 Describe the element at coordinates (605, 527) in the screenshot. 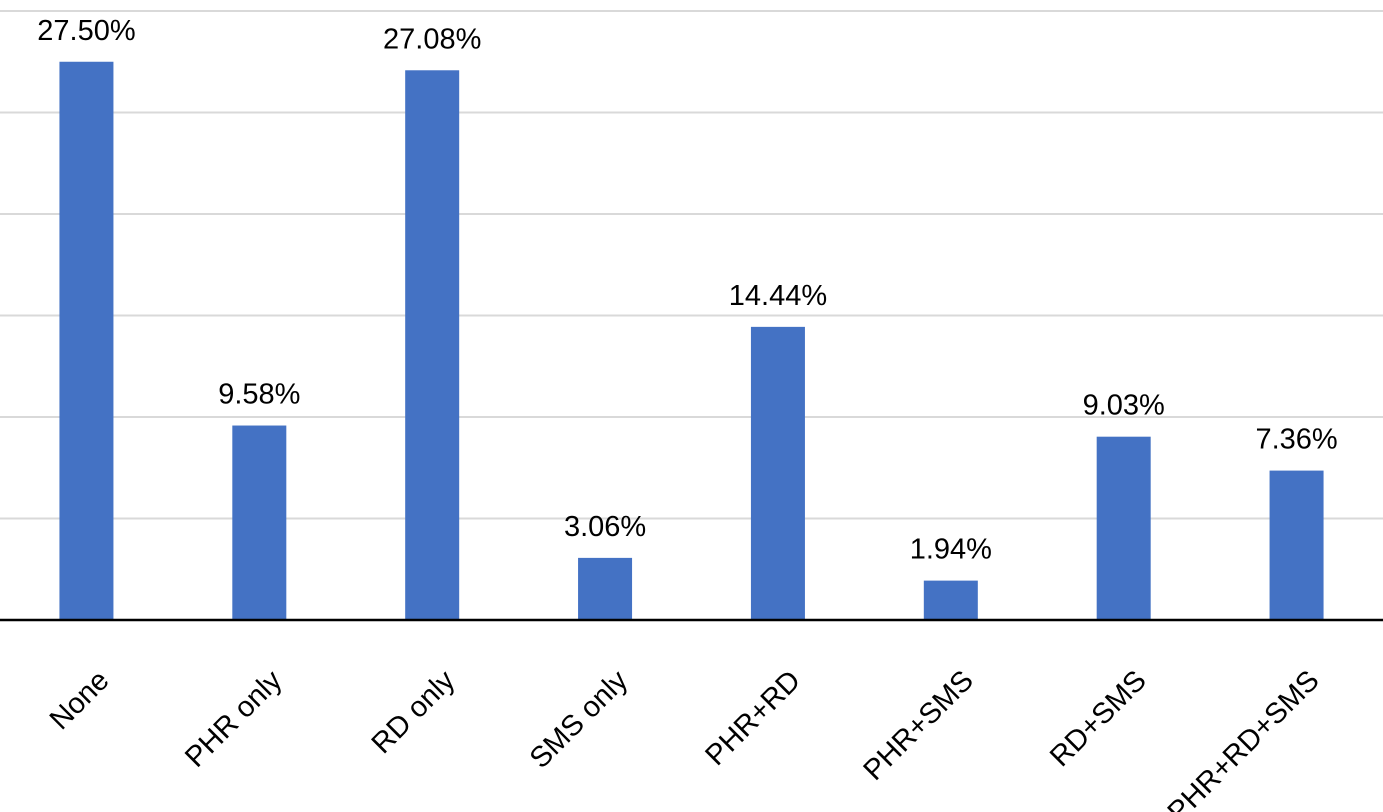

I see `data-label: 3.06%` at that location.